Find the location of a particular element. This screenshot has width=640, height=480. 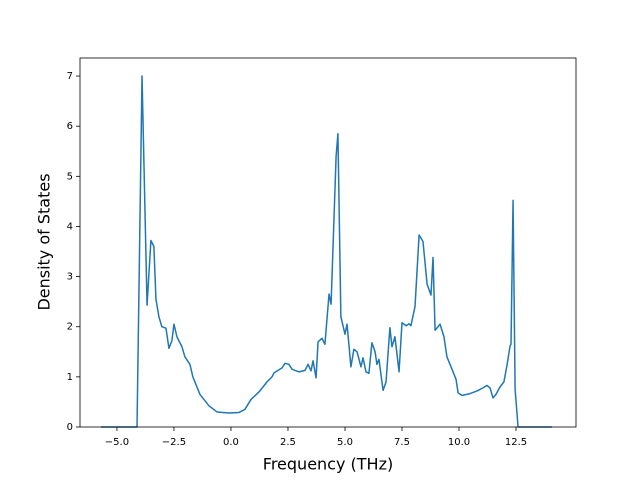

y-tick-label: 3 is located at coordinates (70, 277).